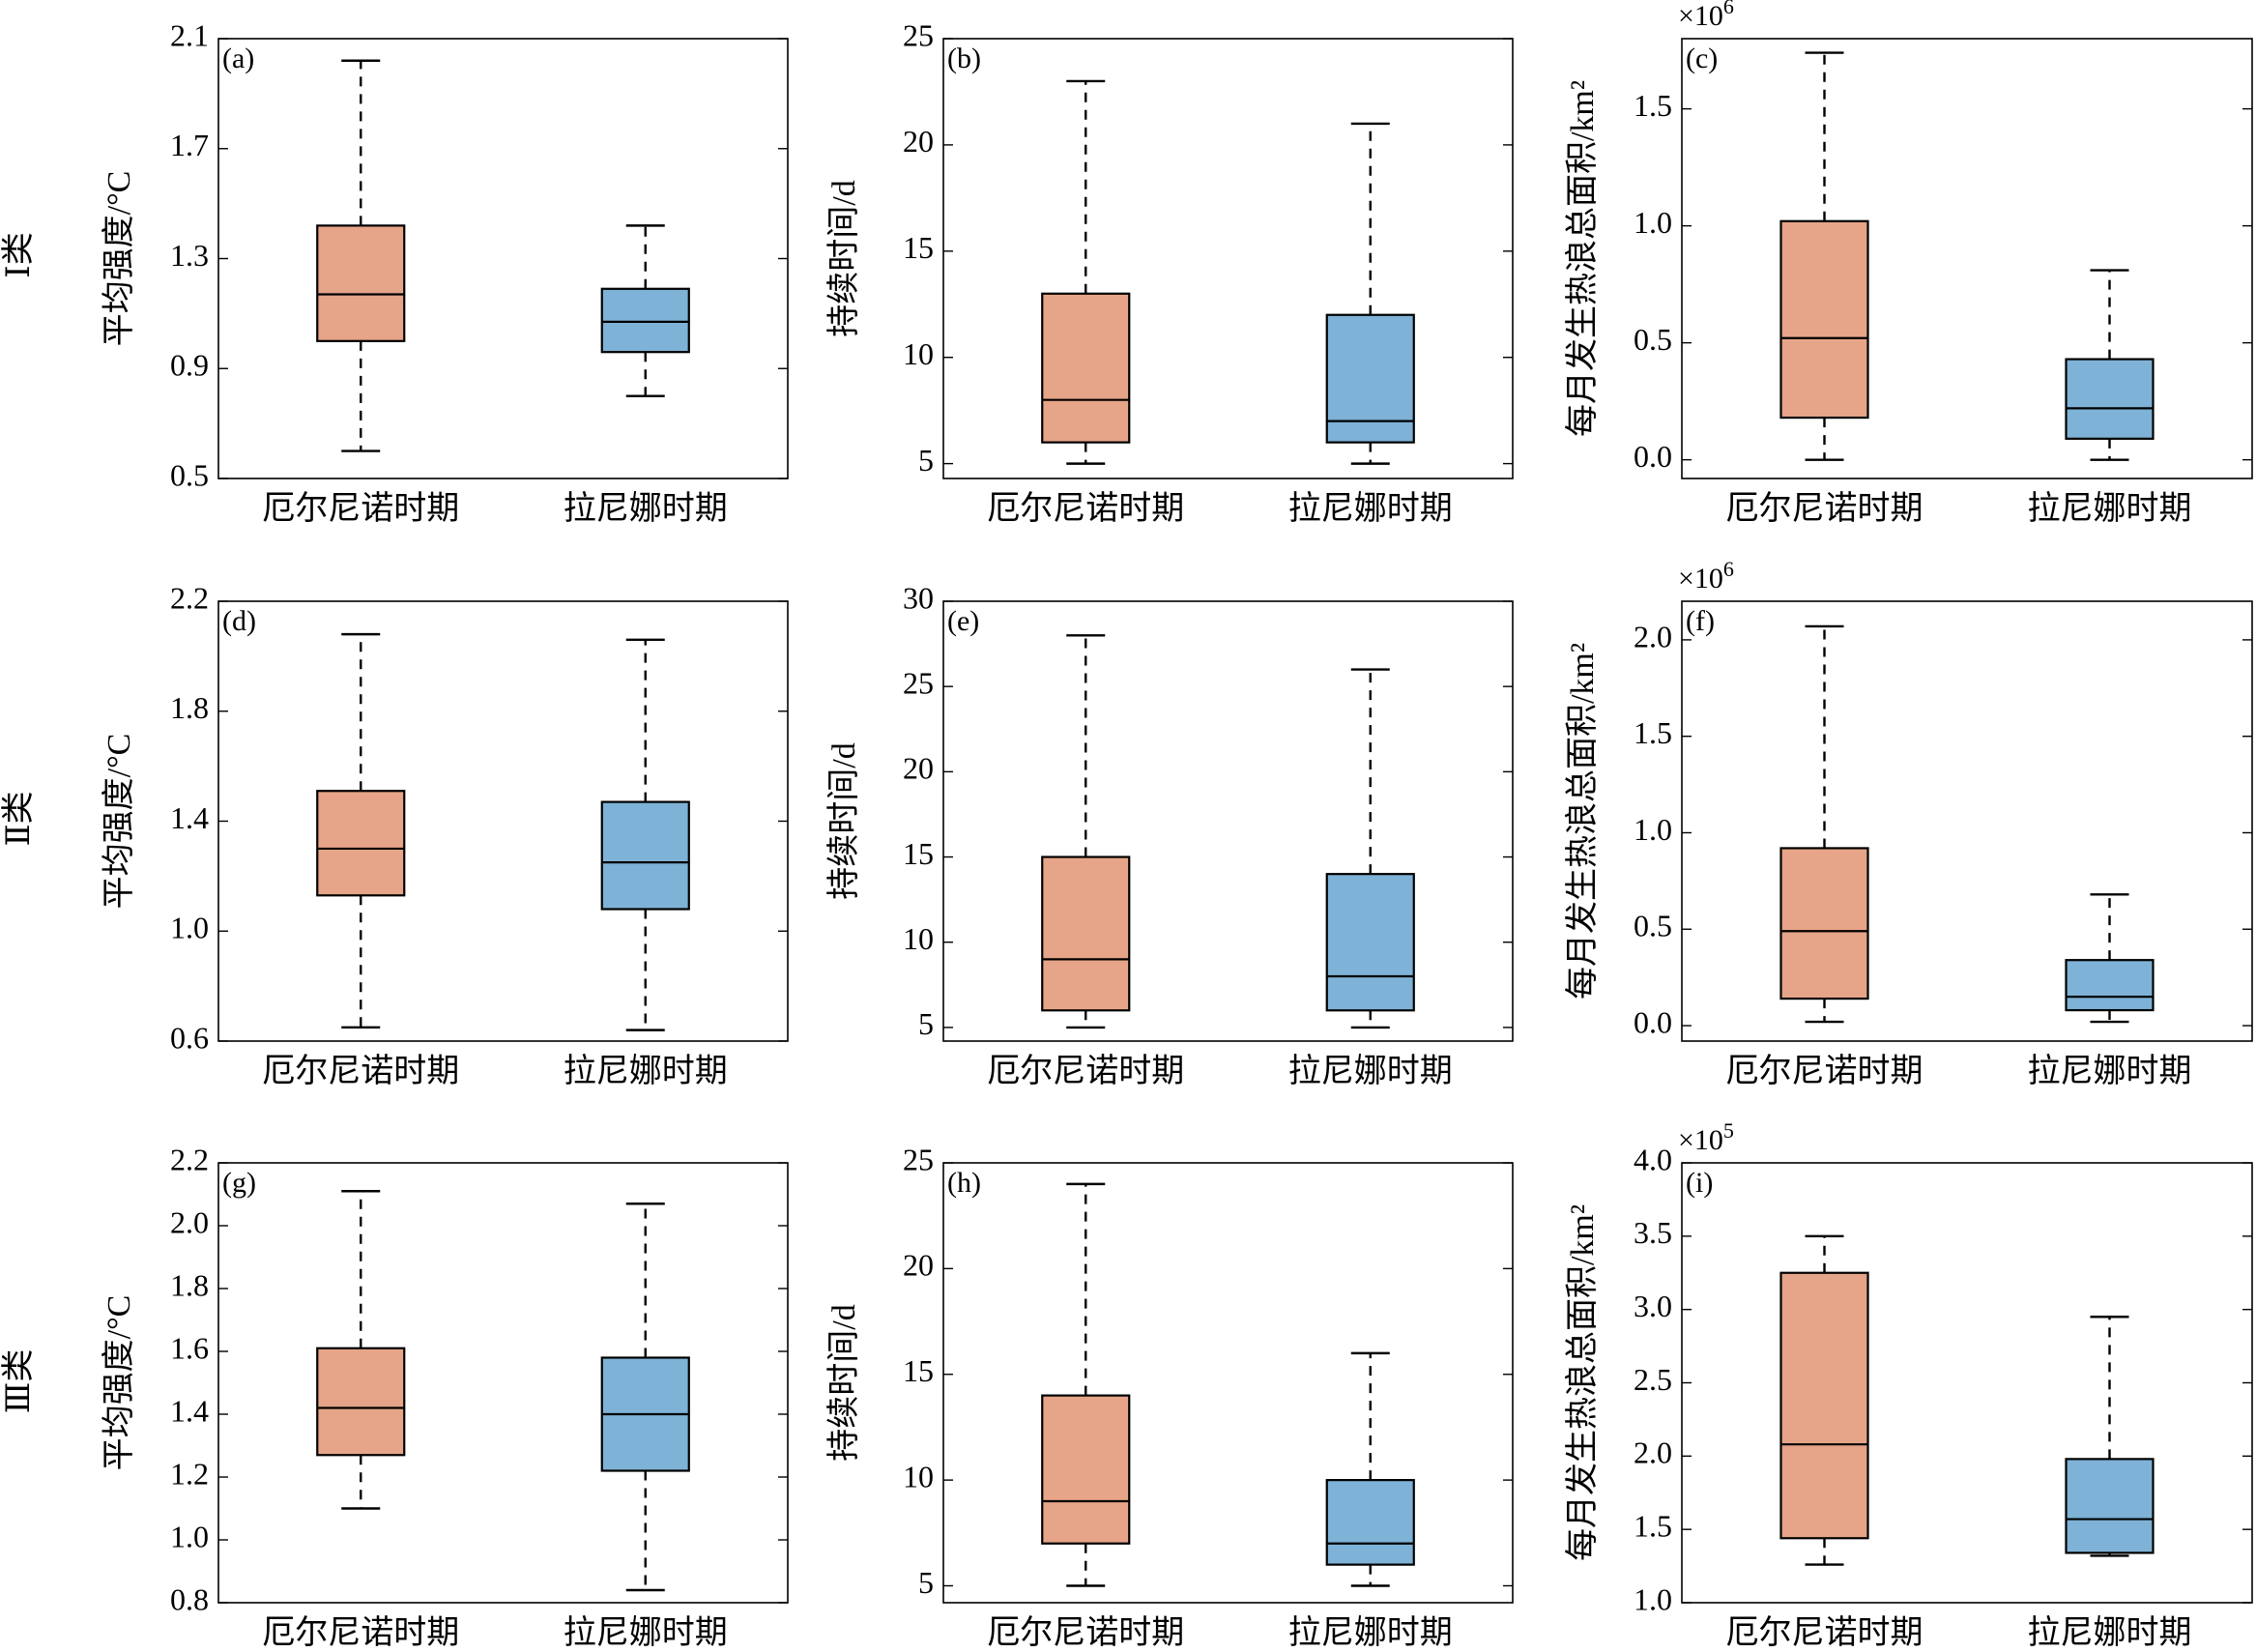 The width and height of the screenshot is (2256, 1652). I want to click on y-tick-label: 2.1, so click(189, 34).